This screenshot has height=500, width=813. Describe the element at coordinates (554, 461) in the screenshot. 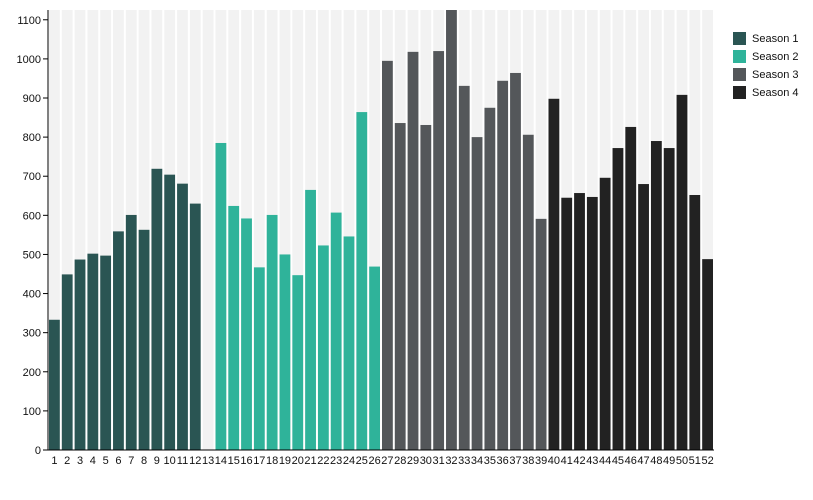

I see `x-tick-label: 40` at that location.